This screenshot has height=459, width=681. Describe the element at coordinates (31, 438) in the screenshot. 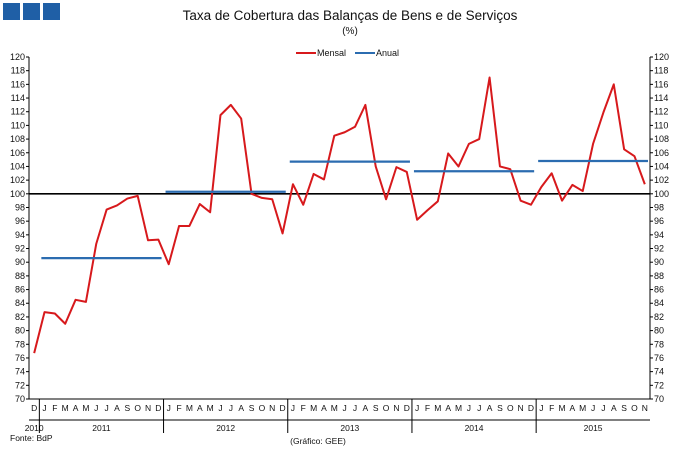

I see `source-note: Fonte: BdP` at that location.